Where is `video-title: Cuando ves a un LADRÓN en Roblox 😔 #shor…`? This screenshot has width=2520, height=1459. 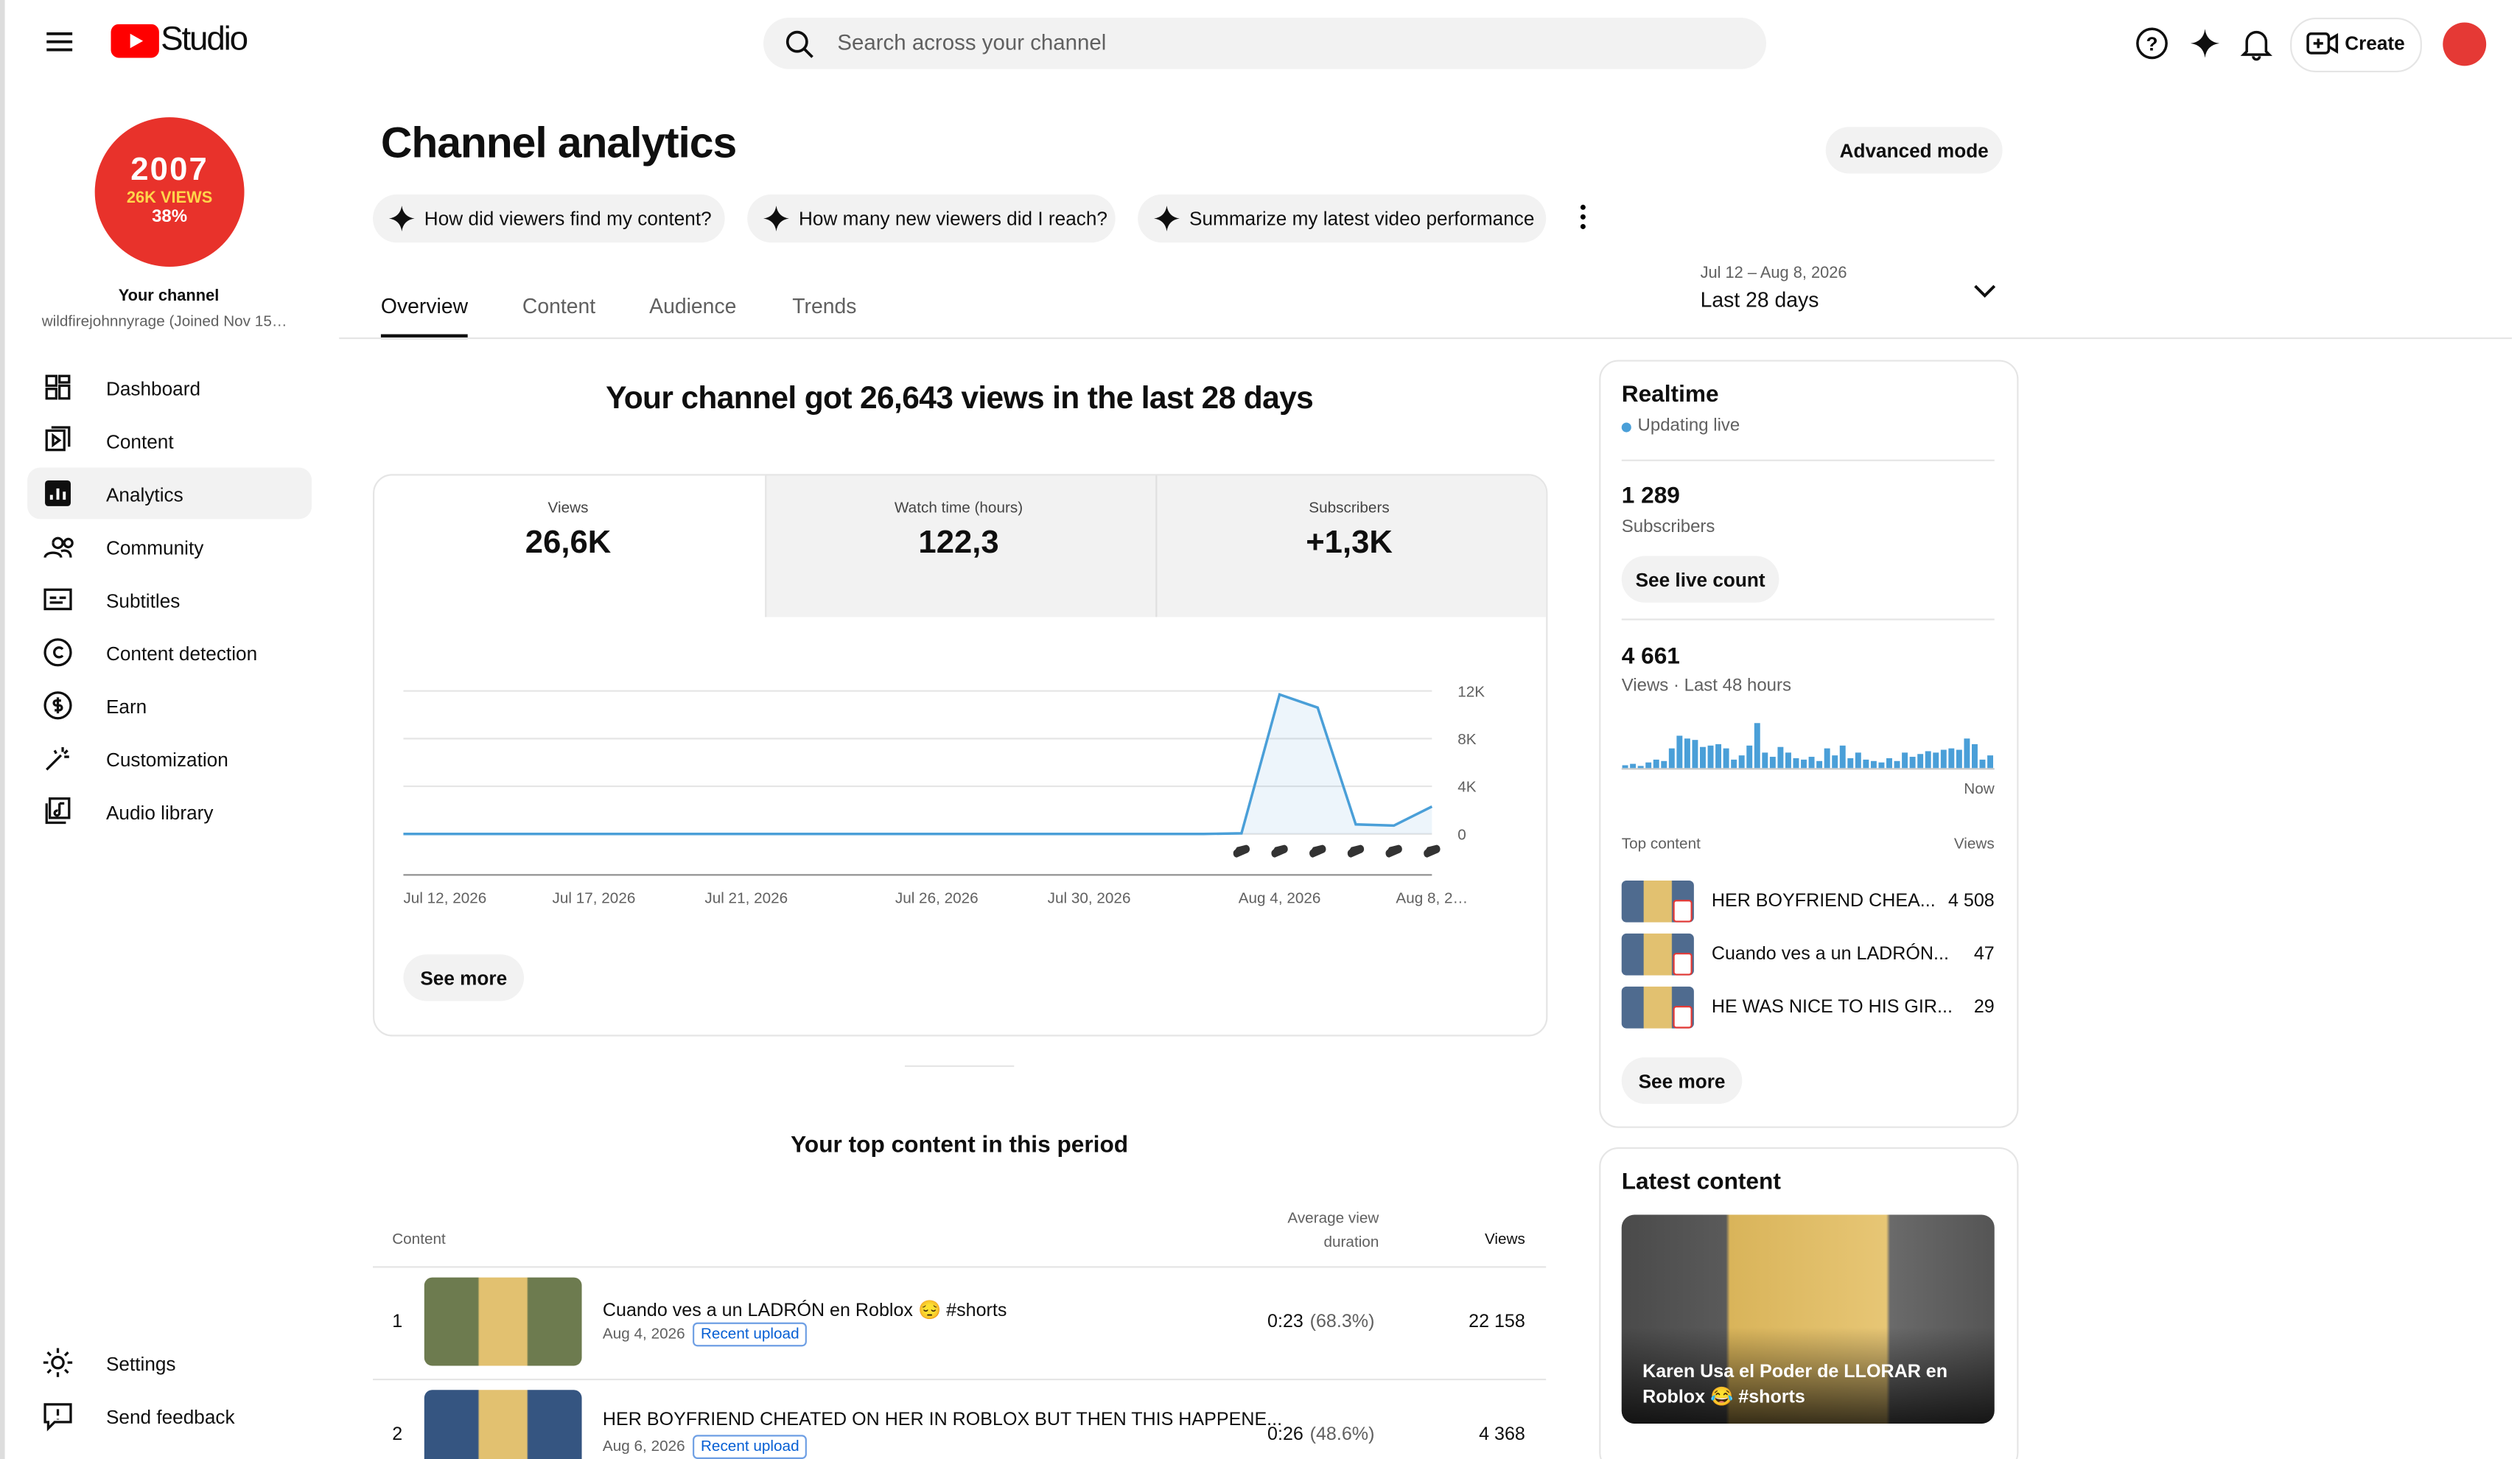 video-title: Cuando ves a un LADRÓN en Roblox 😔 #shor… is located at coordinates (804, 1311).